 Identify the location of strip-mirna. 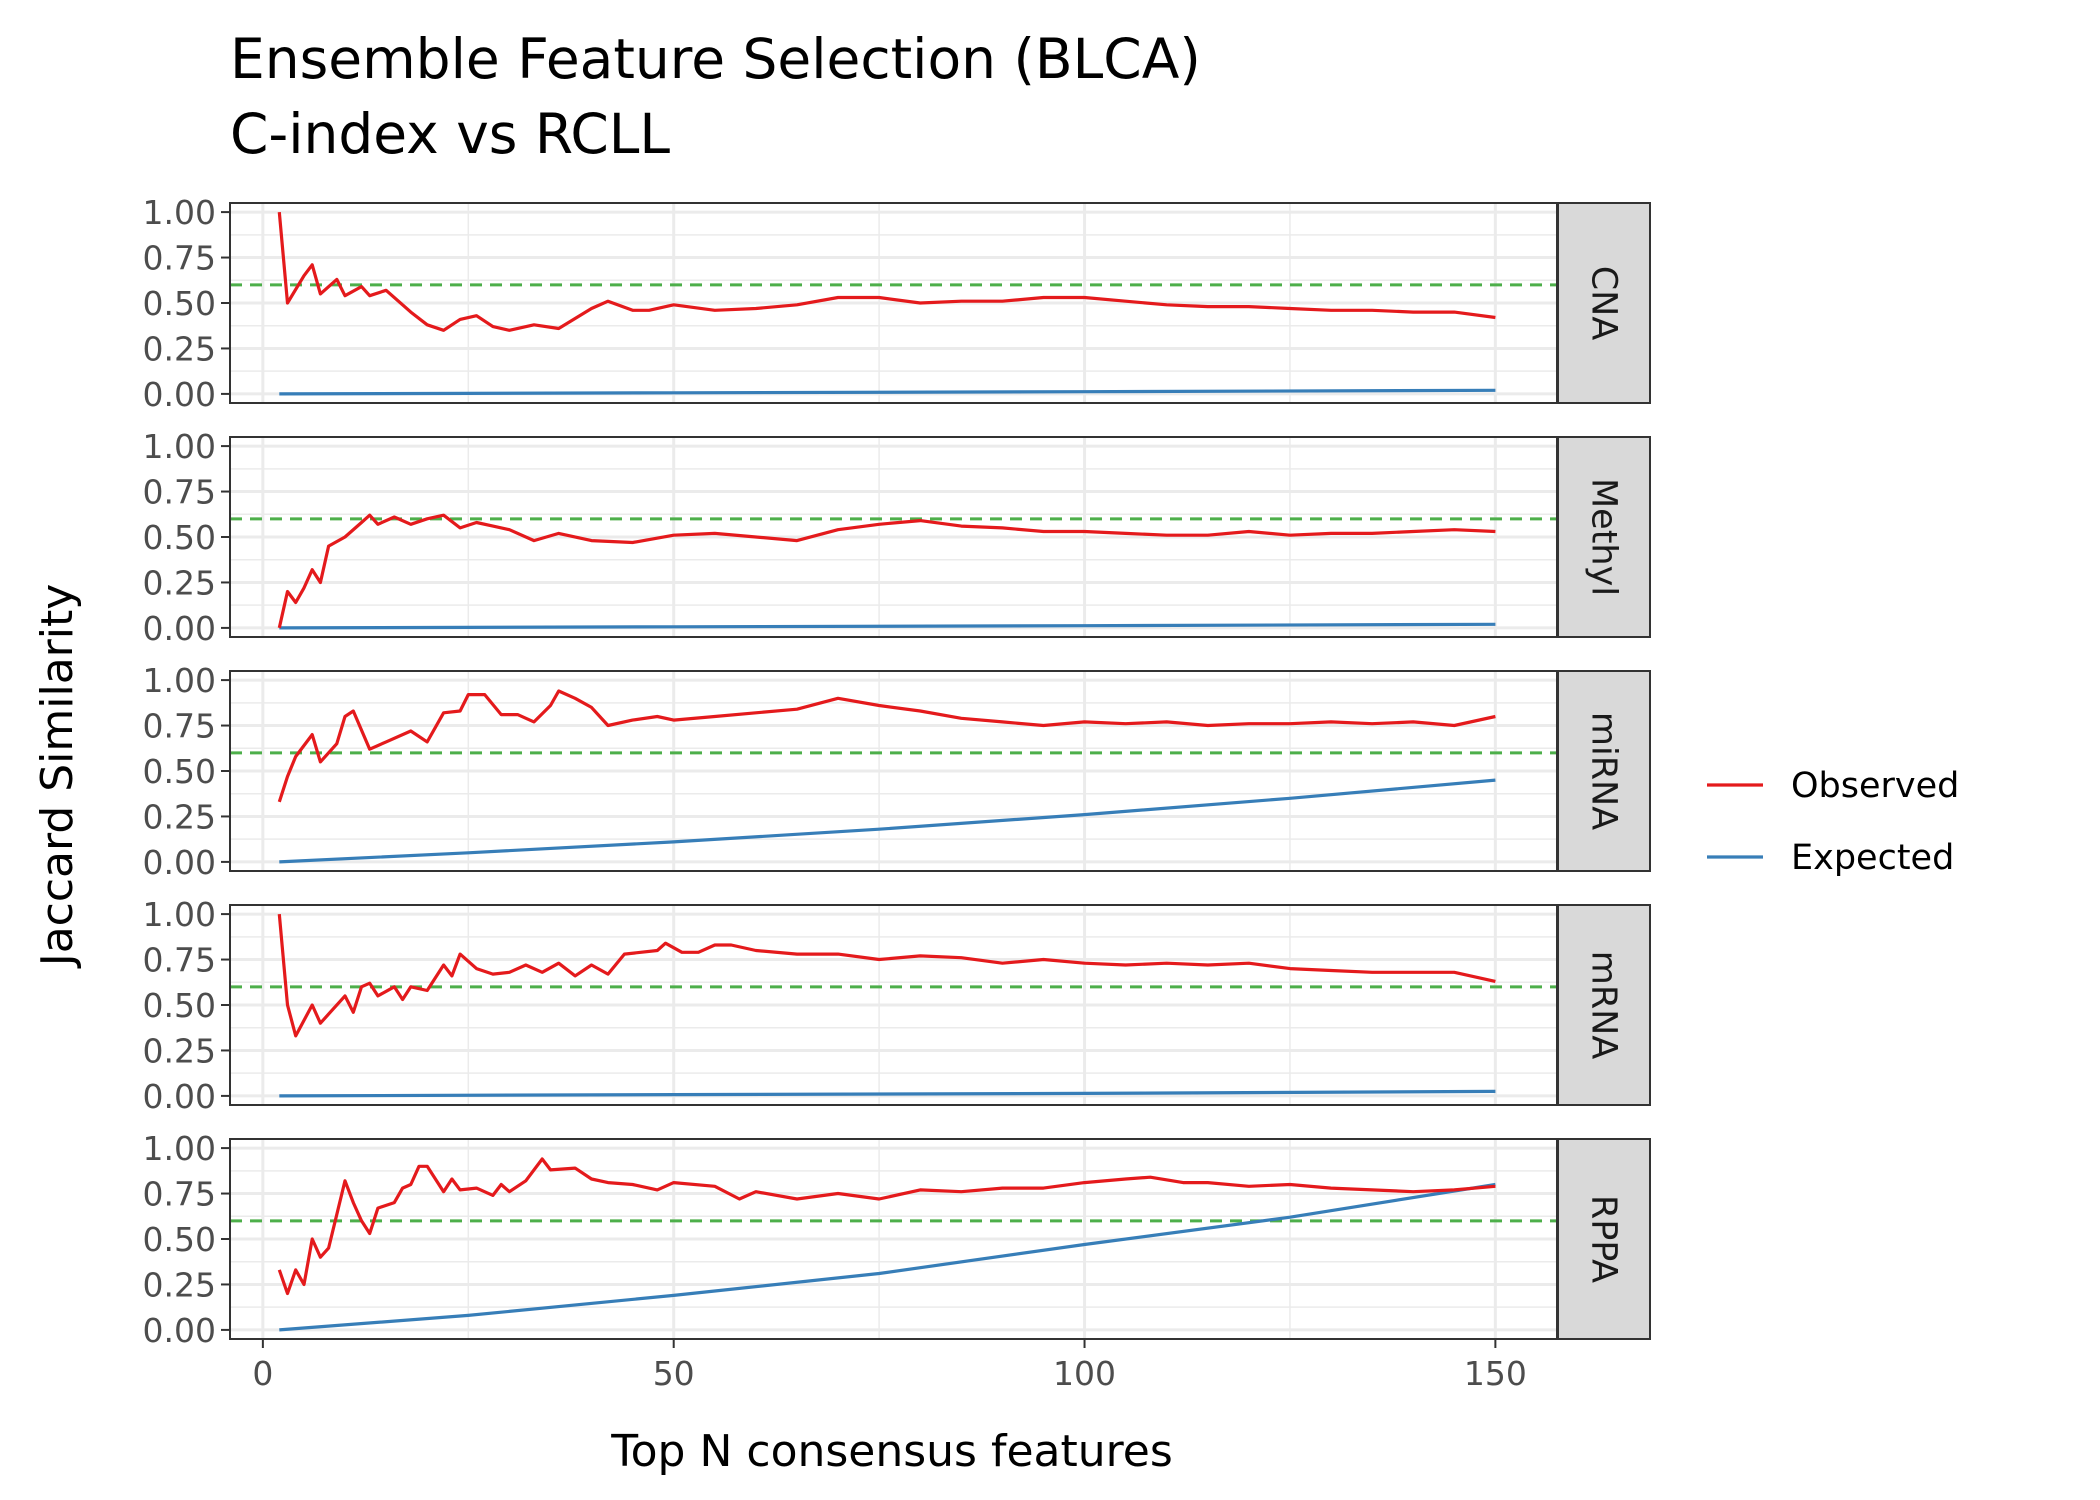
(1604, 771).